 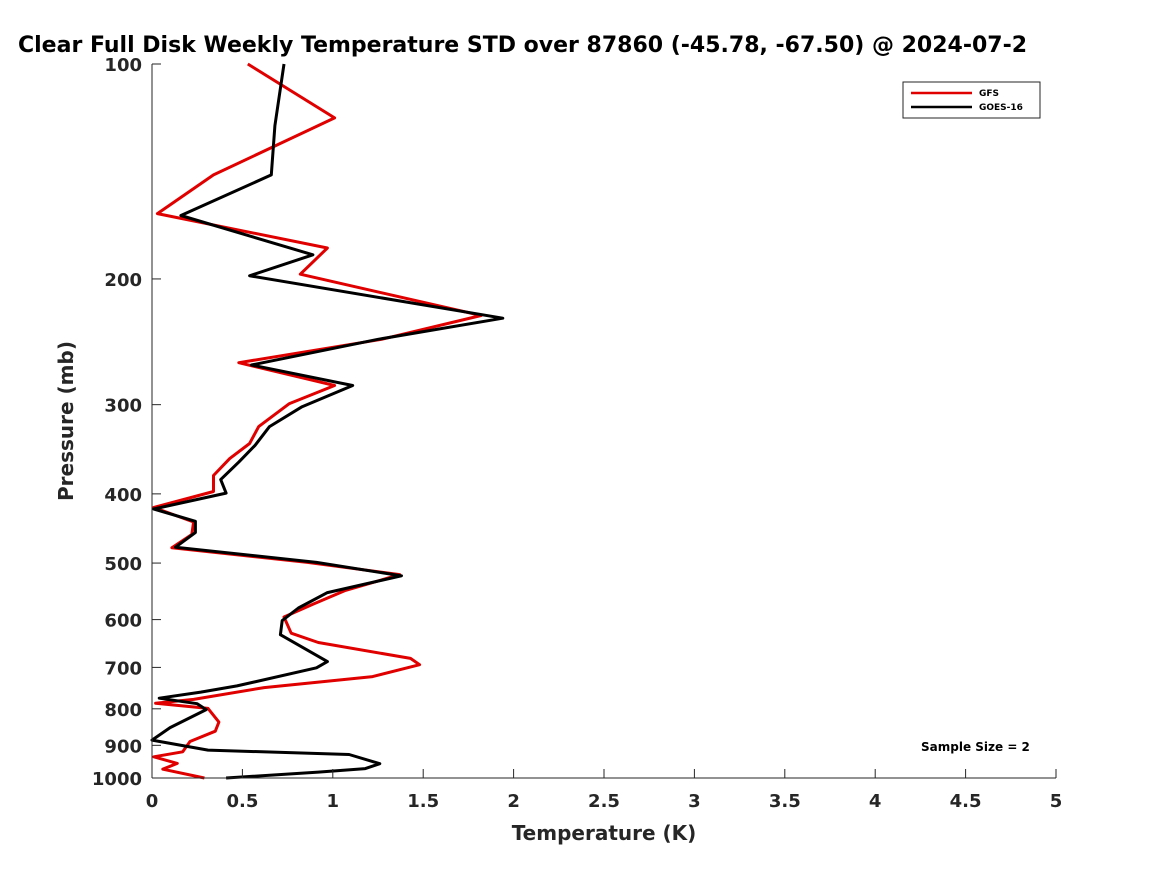 What do you see at coordinates (694, 801) in the screenshot?
I see `x-tick-label: 3` at bounding box center [694, 801].